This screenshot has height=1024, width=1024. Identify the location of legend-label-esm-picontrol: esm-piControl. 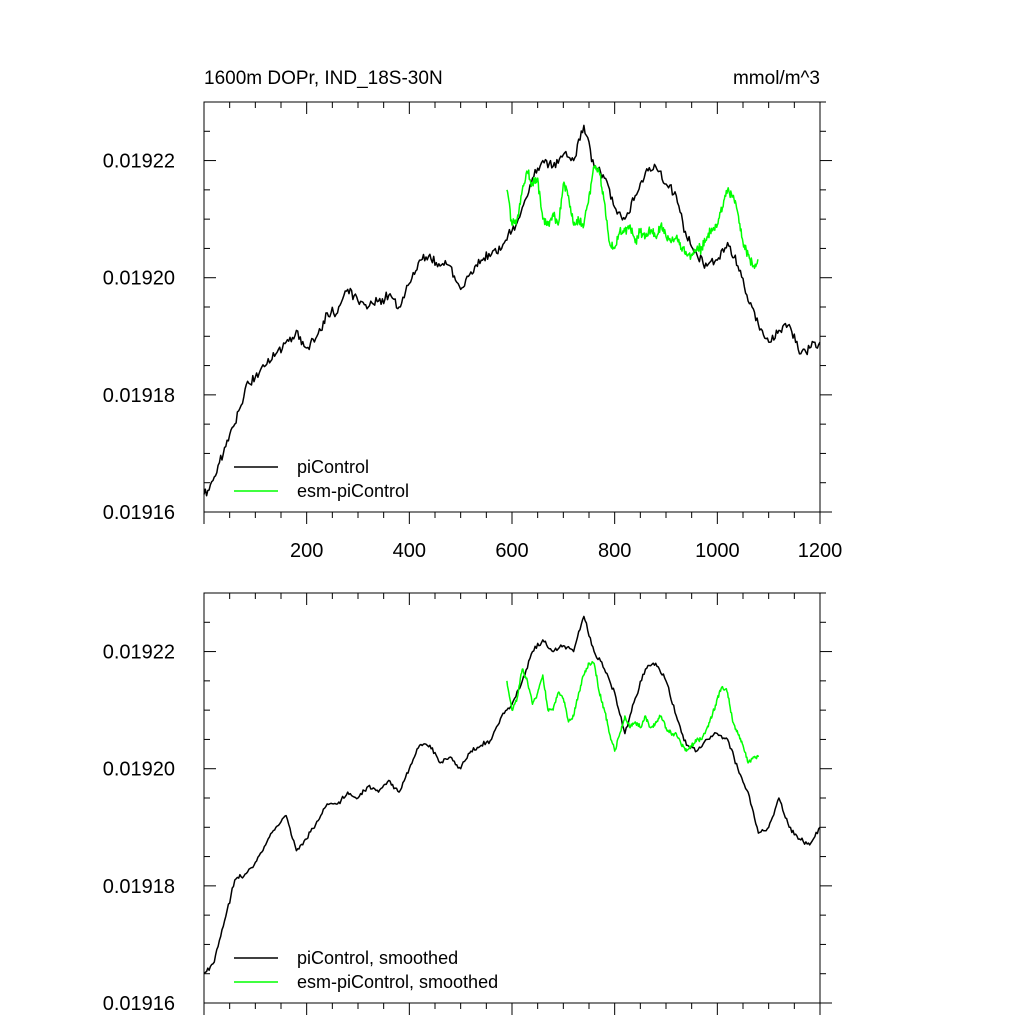
(353, 491).